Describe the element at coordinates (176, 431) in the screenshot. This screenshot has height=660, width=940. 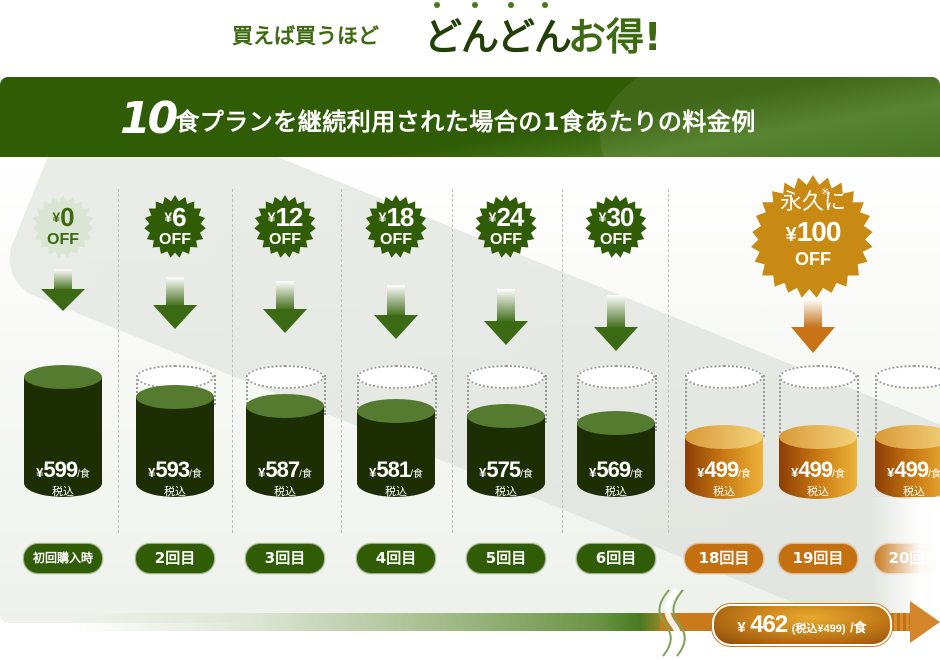
I see `price-cylinder: ¥593/食 税込` at that location.